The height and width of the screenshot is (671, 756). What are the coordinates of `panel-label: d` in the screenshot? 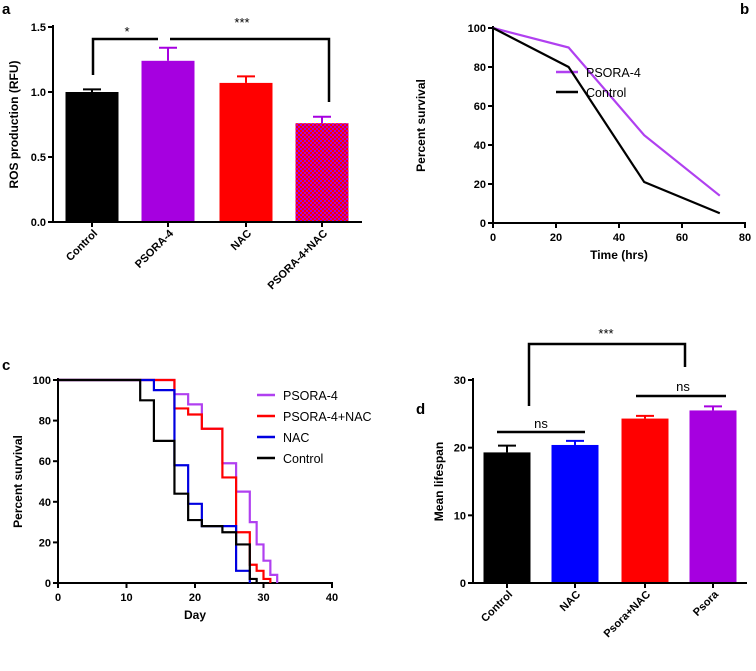 It's located at (420, 409).